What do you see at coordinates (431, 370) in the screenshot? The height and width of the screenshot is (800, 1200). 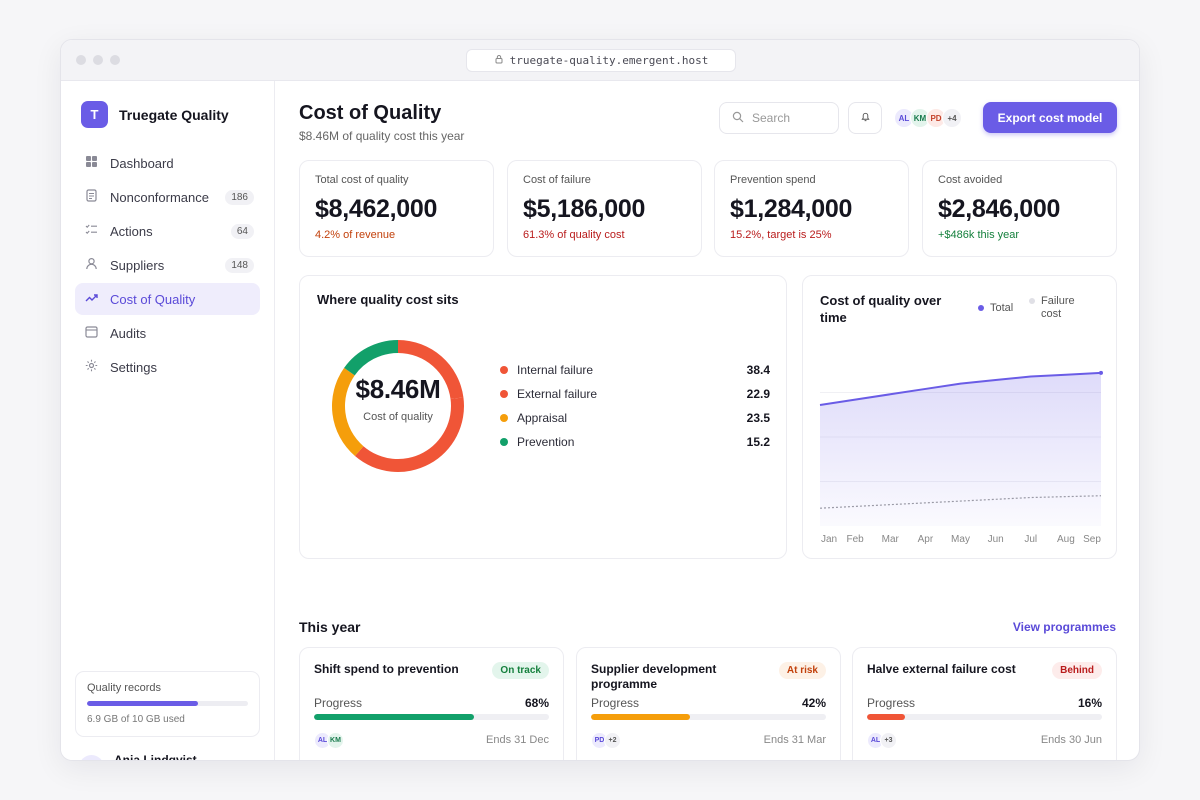 I see `donut-slice-external-failure` at bounding box center [431, 370].